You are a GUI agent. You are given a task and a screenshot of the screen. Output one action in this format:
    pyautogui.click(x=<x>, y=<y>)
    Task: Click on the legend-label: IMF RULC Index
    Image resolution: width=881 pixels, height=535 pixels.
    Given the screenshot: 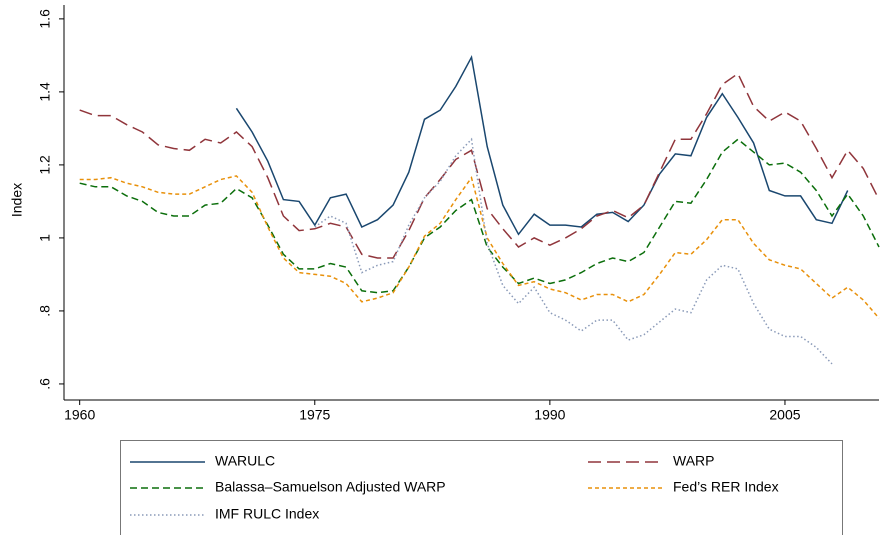 What is the action you would take?
    pyautogui.click(x=267, y=514)
    